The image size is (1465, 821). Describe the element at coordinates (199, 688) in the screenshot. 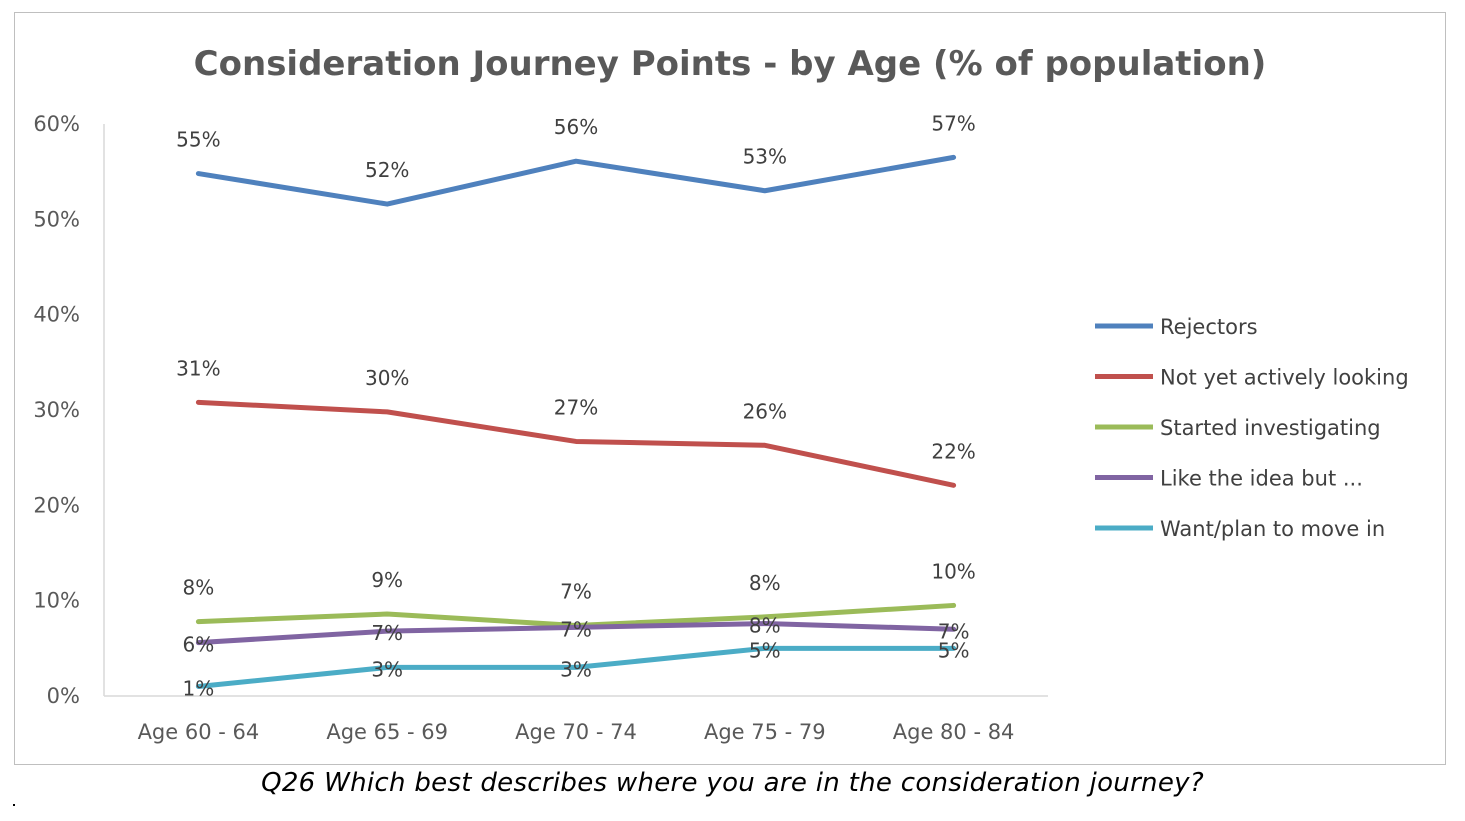

I see `data-label: 1%` at that location.